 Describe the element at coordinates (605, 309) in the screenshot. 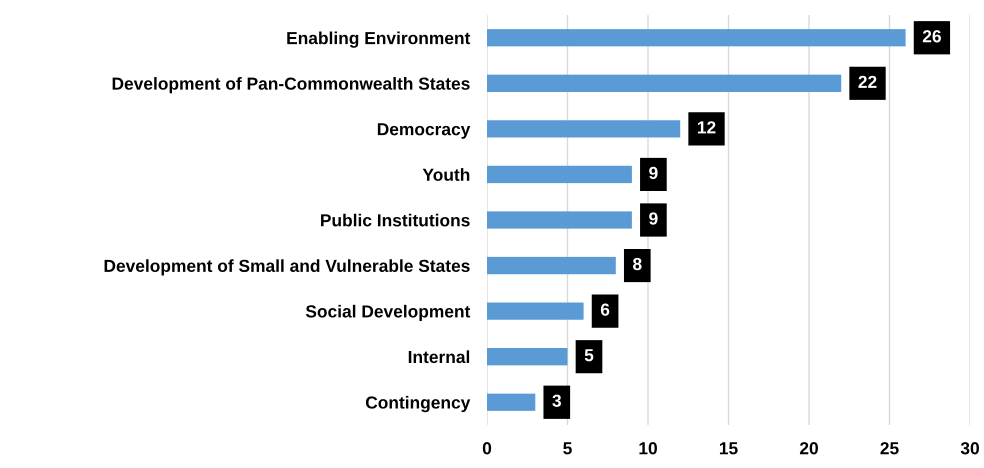

I see `data-label: 6` at that location.